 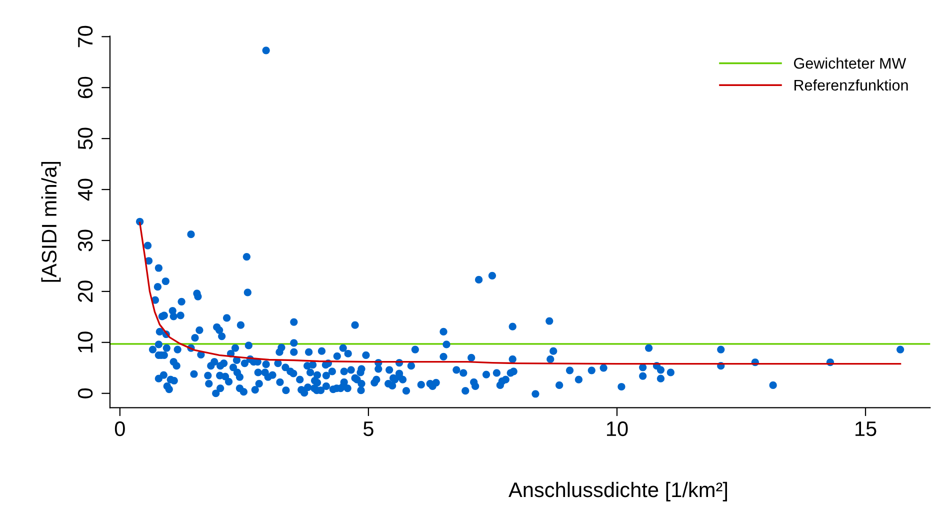 What do you see at coordinates (85, 342) in the screenshot?
I see `y-tick-label: 10` at bounding box center [85, 342].